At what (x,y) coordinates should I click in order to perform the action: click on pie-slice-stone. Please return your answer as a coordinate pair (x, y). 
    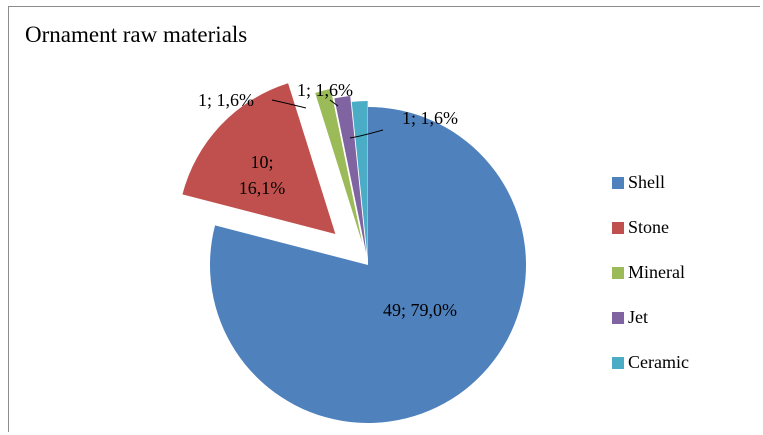
    Looking at the image, I should click on (259, 158).